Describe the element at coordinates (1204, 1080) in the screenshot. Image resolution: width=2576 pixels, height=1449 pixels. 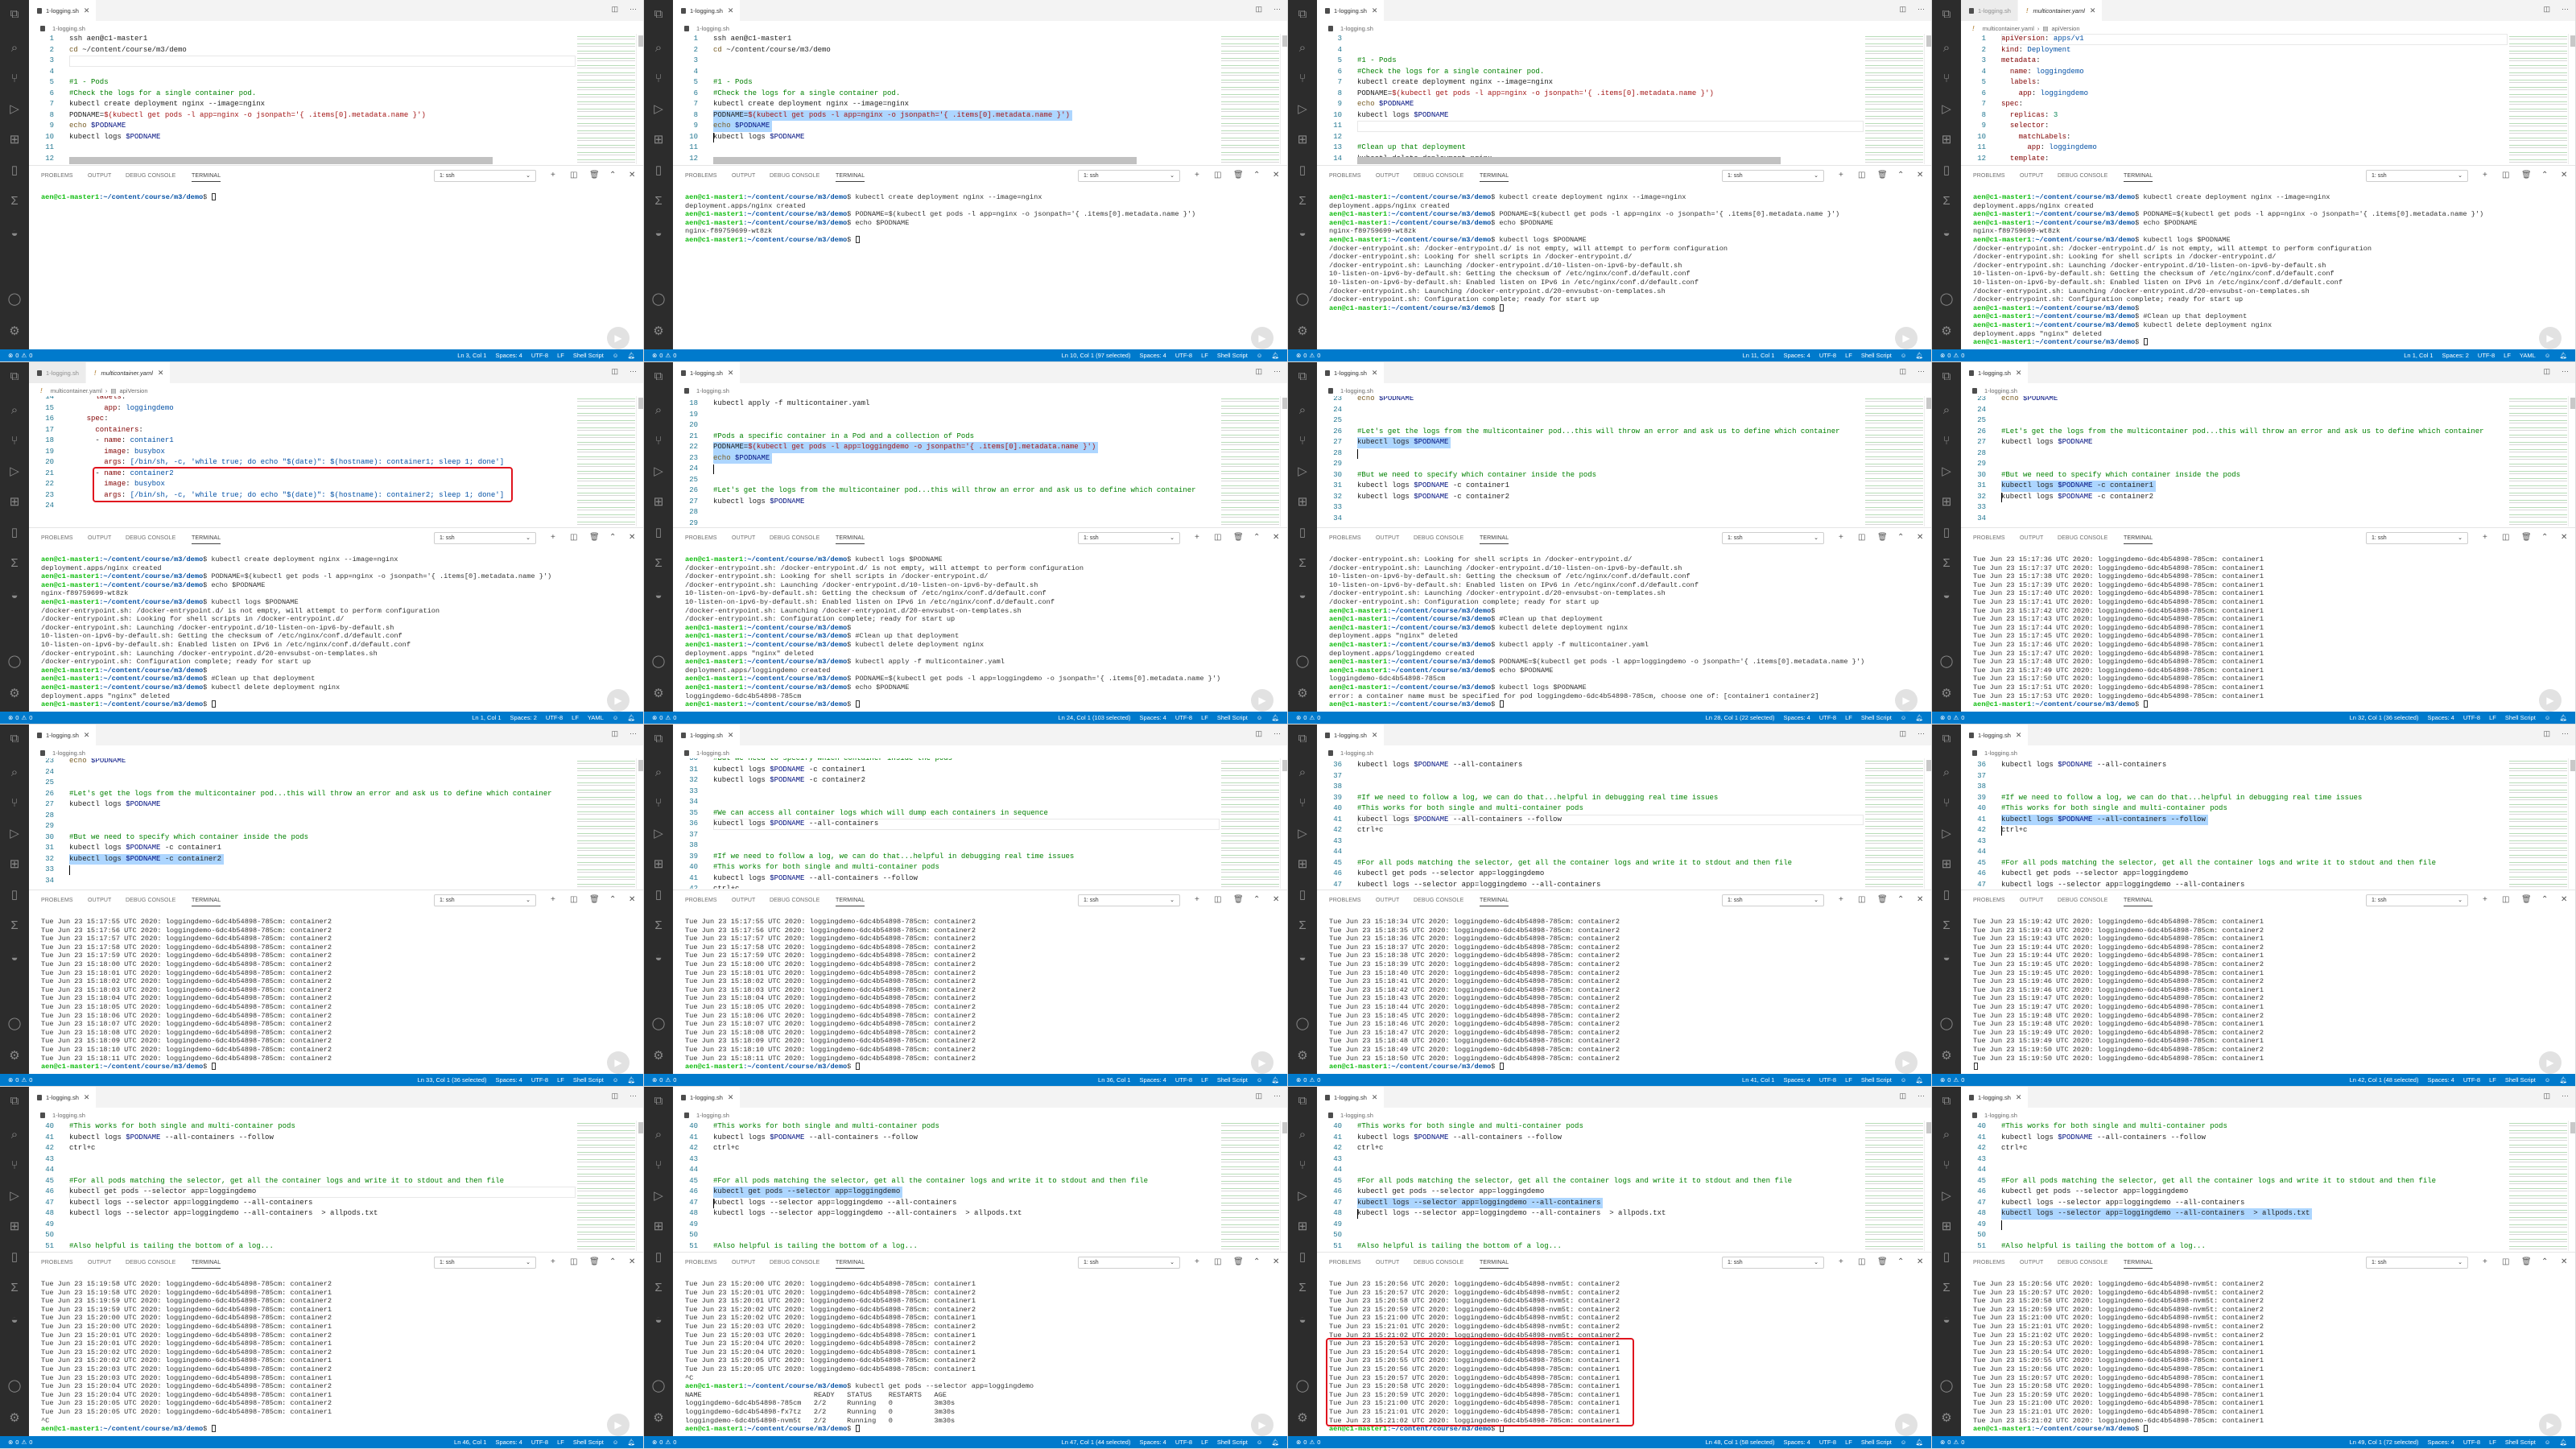
I see `end-of-line: LF` at that location.